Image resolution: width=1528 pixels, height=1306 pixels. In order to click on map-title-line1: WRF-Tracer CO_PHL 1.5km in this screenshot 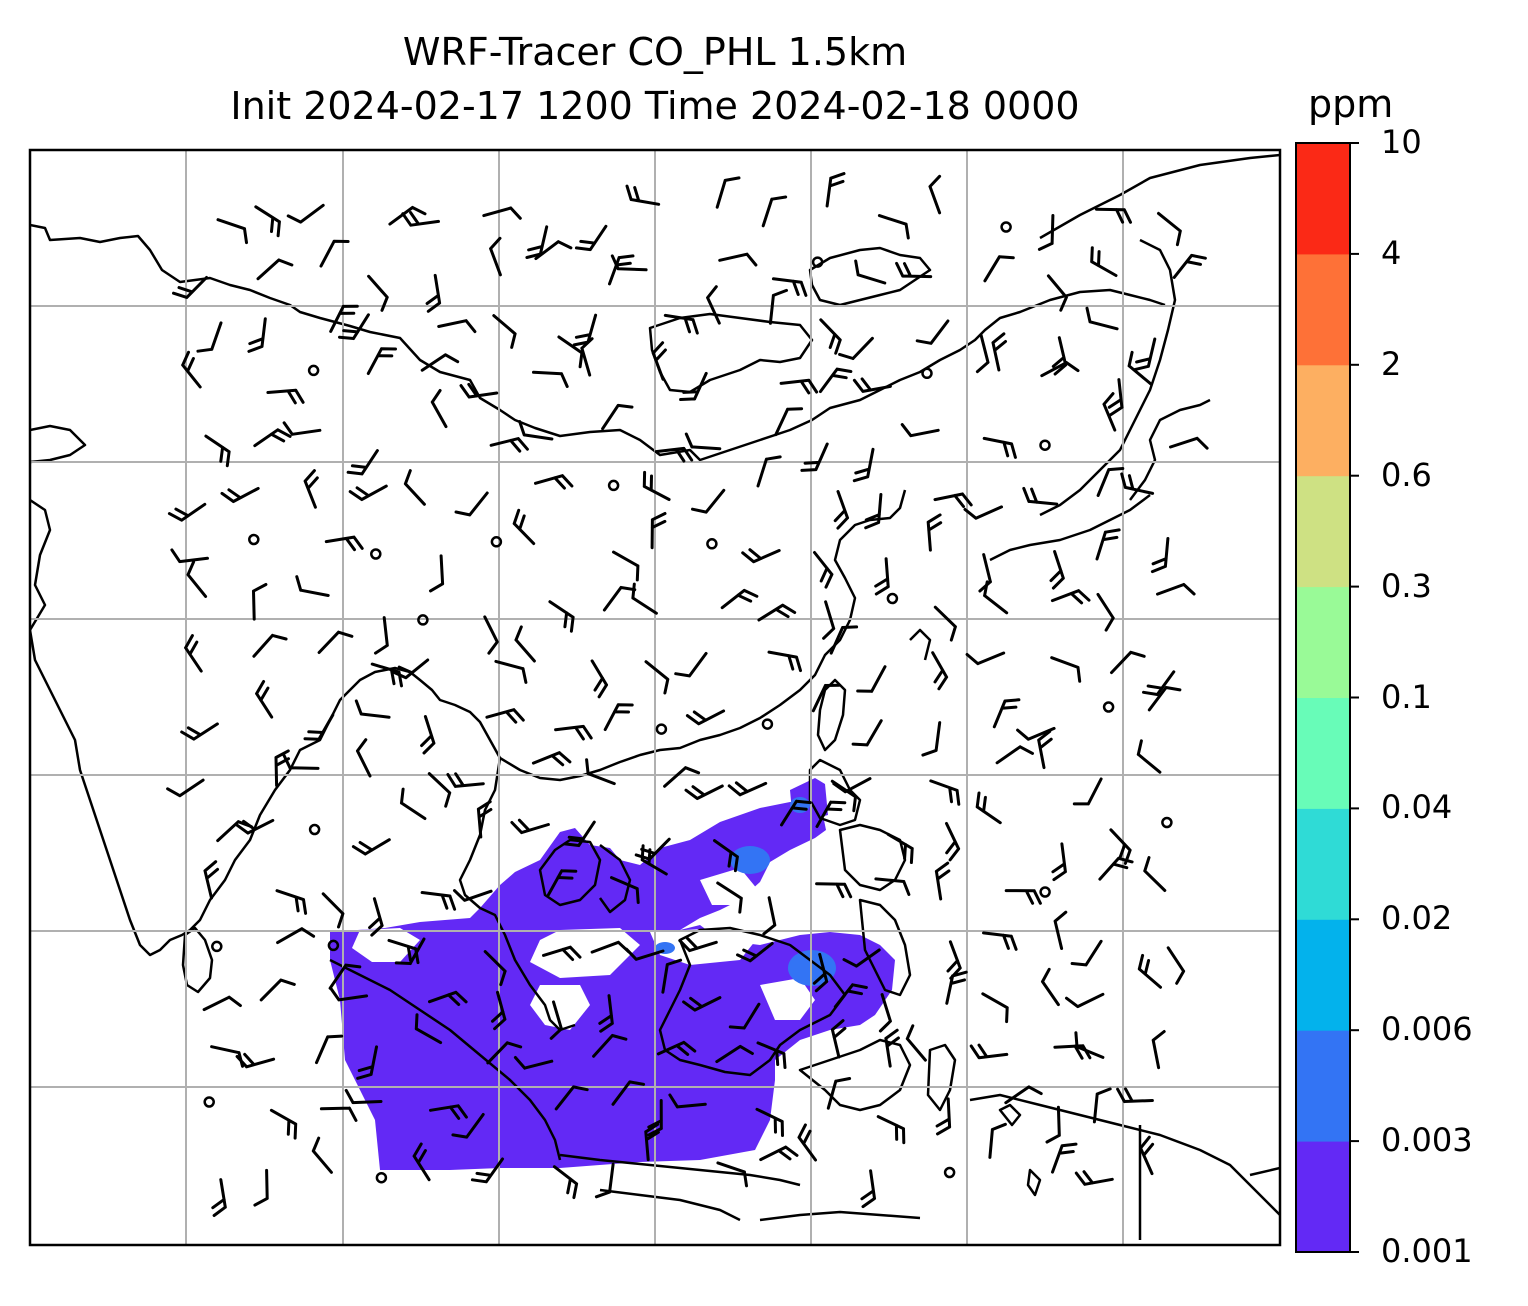, I will do `click(655, 52)`.